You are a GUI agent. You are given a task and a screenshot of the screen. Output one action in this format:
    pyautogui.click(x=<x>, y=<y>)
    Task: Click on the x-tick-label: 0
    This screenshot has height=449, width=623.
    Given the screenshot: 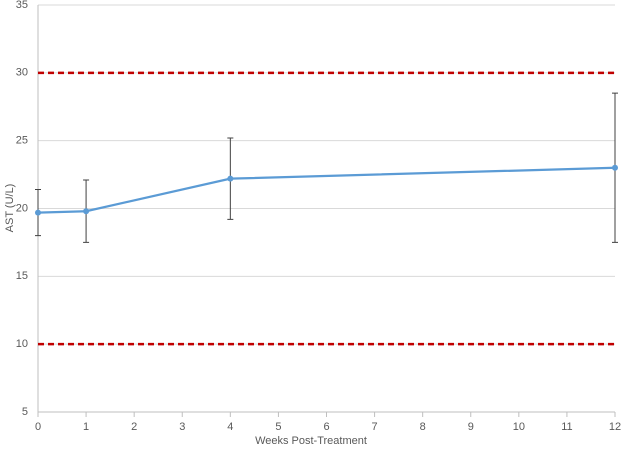 What is the action you would take?
    pyautogui.click(x=38, y=427)
    